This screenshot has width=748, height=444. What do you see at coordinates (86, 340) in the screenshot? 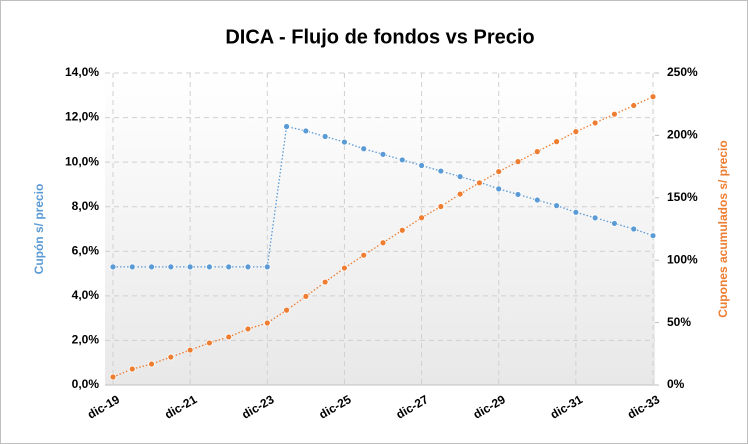
I see `y-tick-label: 2,0%` at bounding box center [86, 340].